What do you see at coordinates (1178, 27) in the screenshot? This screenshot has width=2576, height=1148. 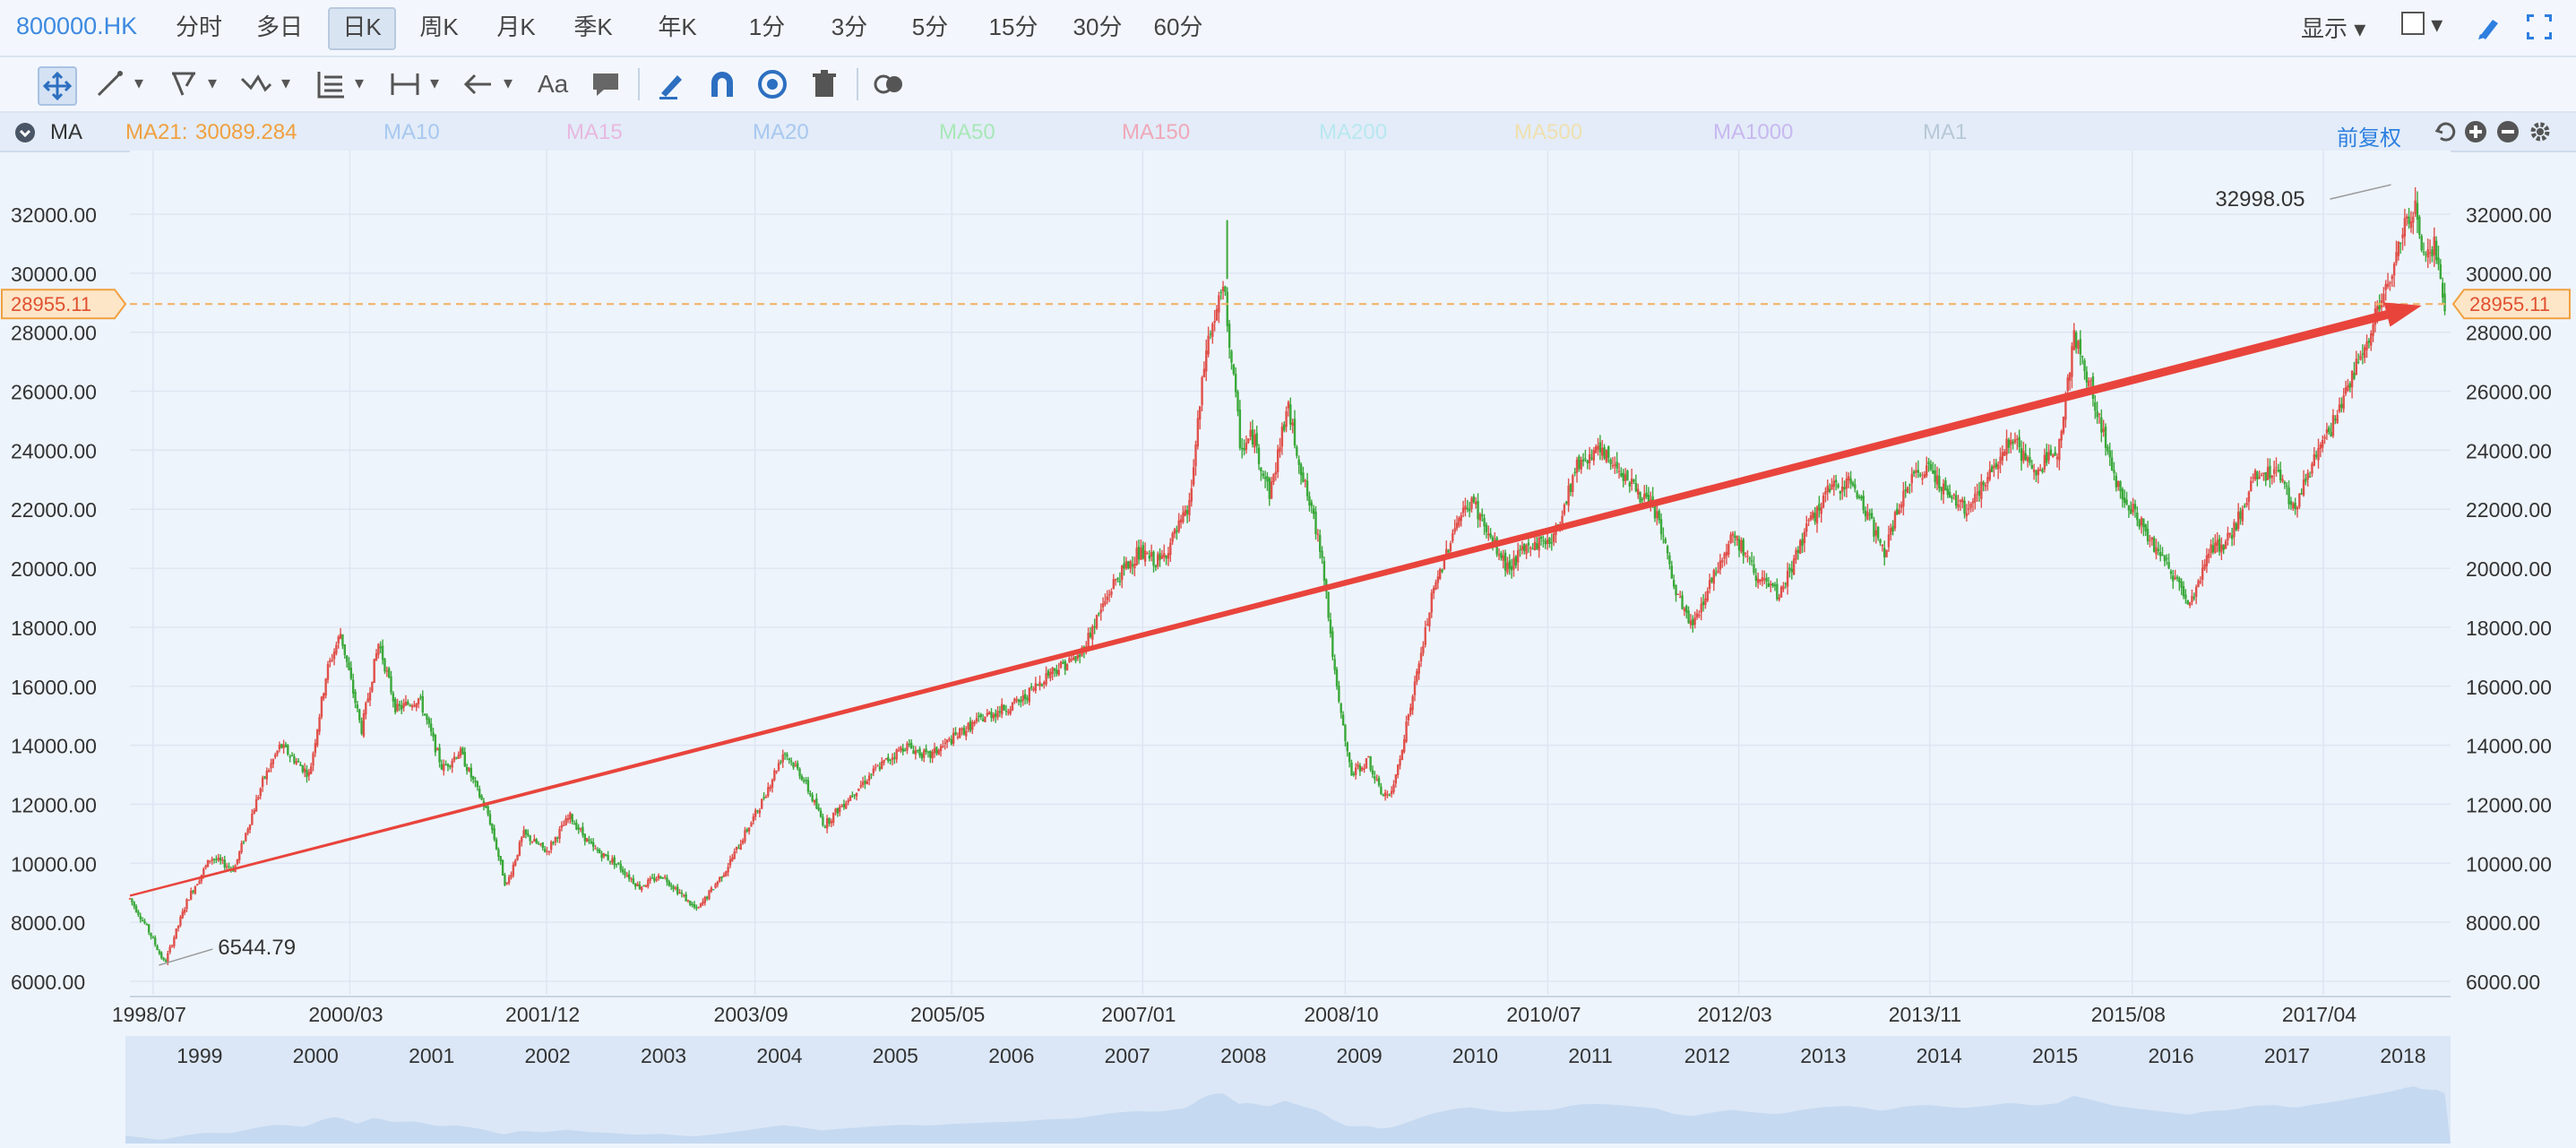 I see `tab-60min: 60分` at bounding box center [1178, 27].